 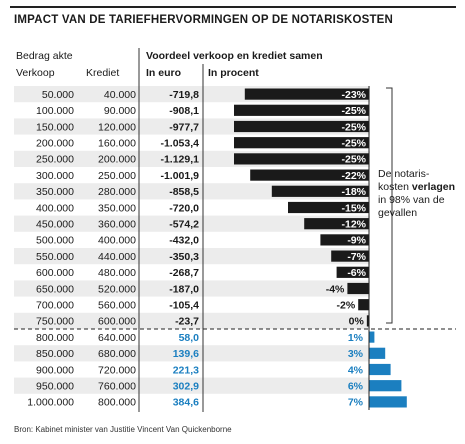 I want to click on label-percent: 3%, so click(x=356, y=354).